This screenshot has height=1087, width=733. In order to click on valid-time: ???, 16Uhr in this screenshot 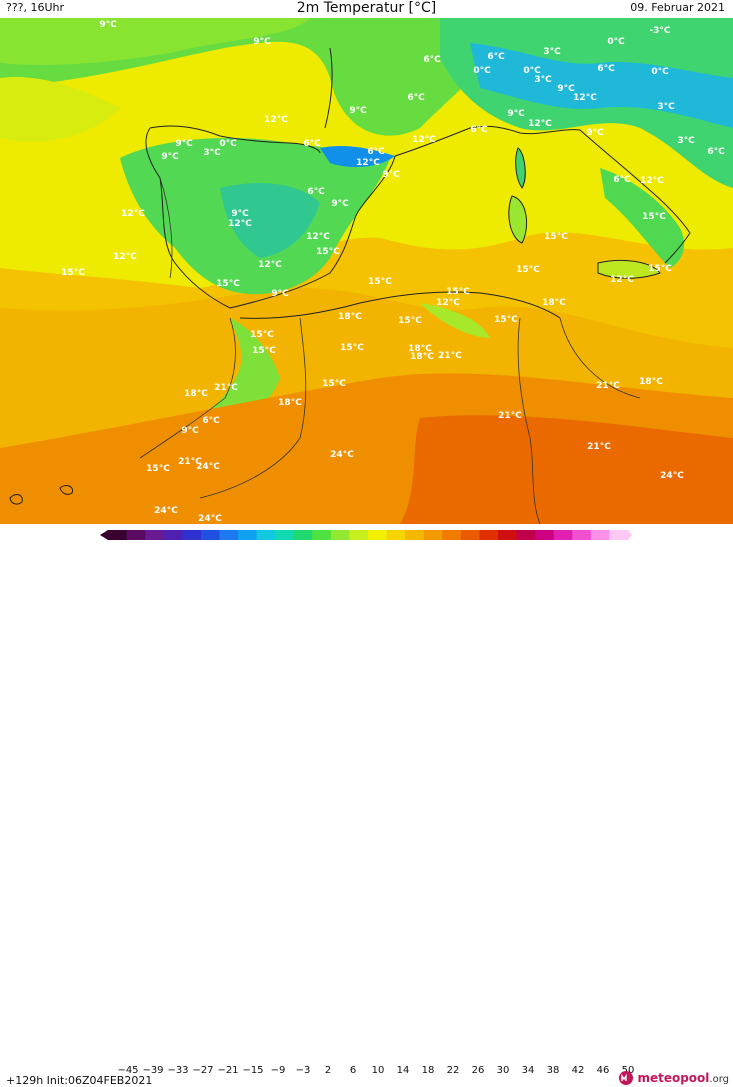, I will do `click(35, 7)`.